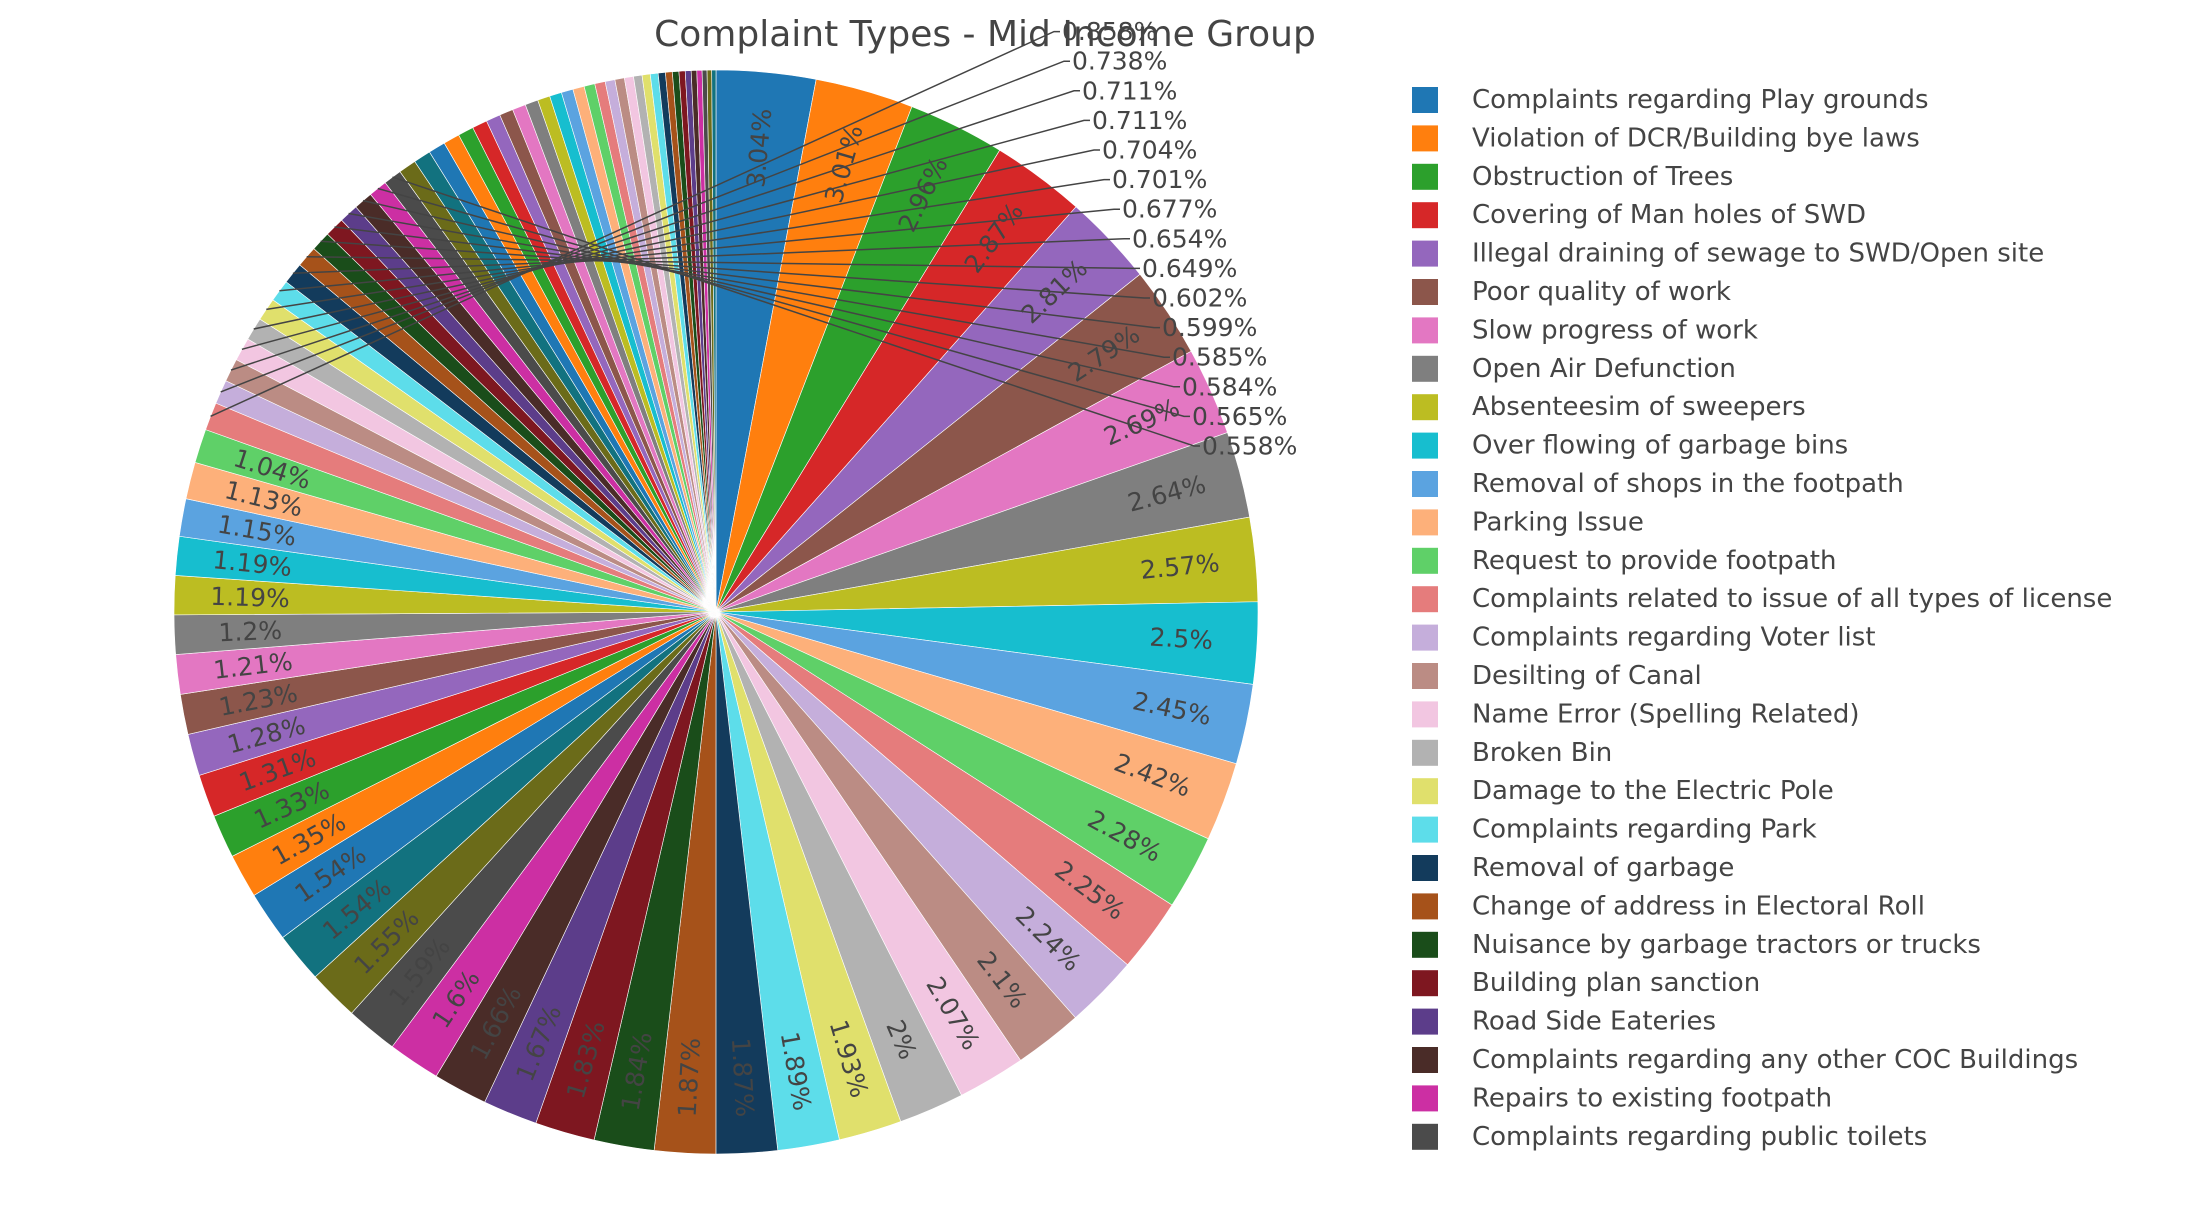  Describe the element at coordinates (250, 597) in the screenshot. I see `slice-percent-label: 1.19%` at that location.